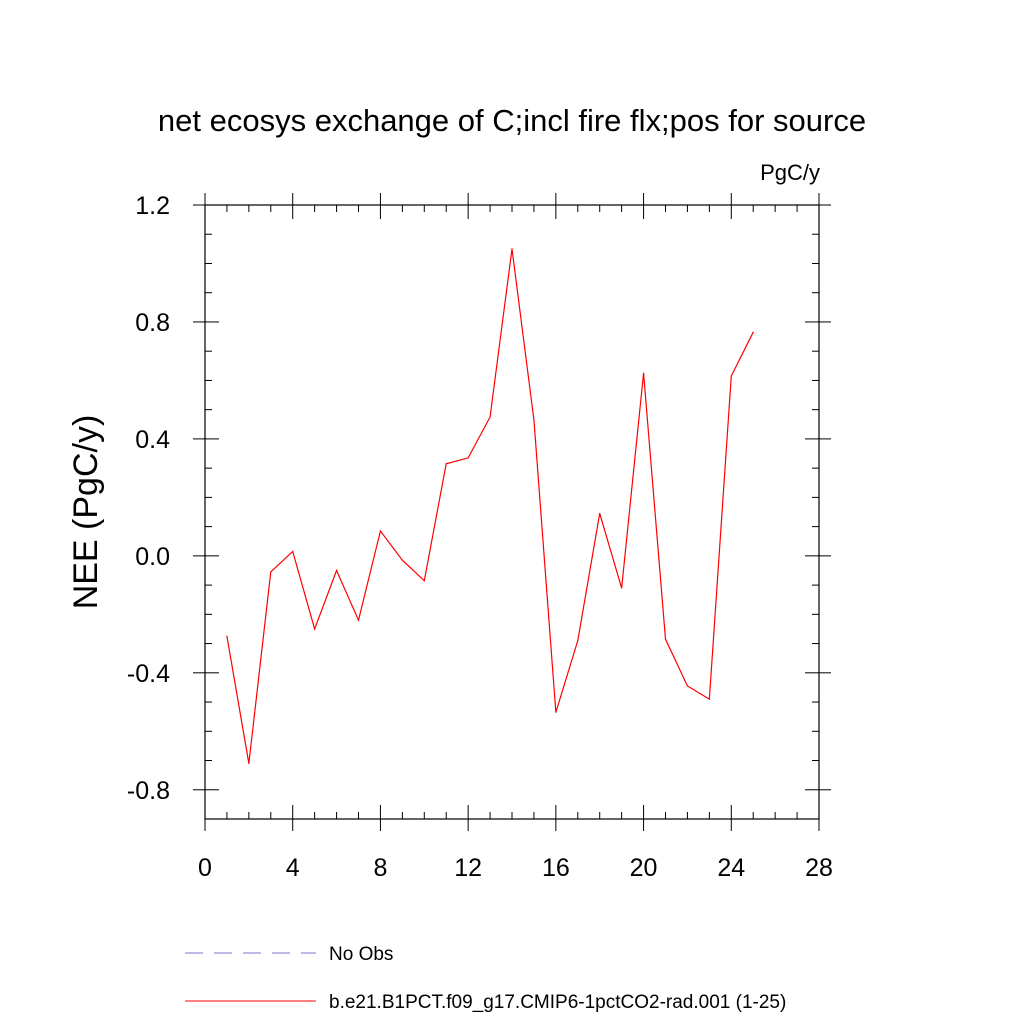 This screenshot has width=1024, height=1024. What do you see at coordinates (468, 868) in the screenshot?
I see `x-tick-label: 12` at bounding box center [468, 868].